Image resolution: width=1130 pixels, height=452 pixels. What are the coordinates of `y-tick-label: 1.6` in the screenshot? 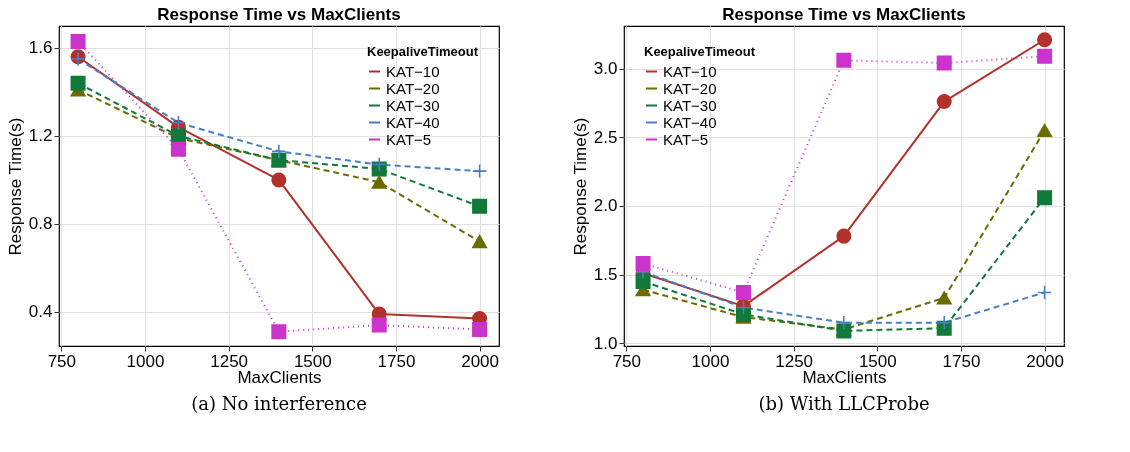 It's located at (40, 48).